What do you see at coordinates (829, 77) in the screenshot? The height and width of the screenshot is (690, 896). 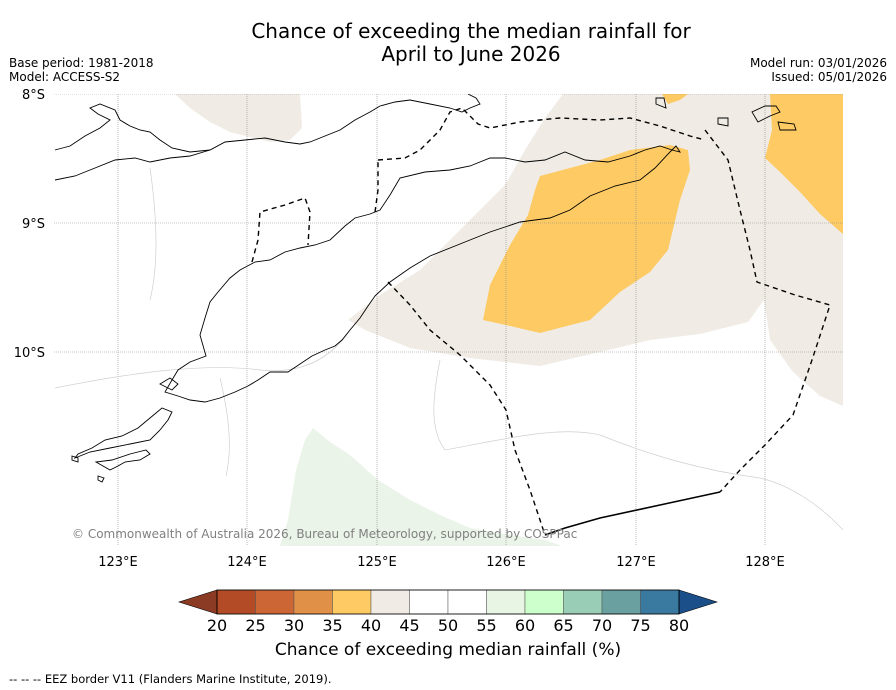 I see `issued-date: Issued: 05/01/2026` at bounding box center [829, 77].